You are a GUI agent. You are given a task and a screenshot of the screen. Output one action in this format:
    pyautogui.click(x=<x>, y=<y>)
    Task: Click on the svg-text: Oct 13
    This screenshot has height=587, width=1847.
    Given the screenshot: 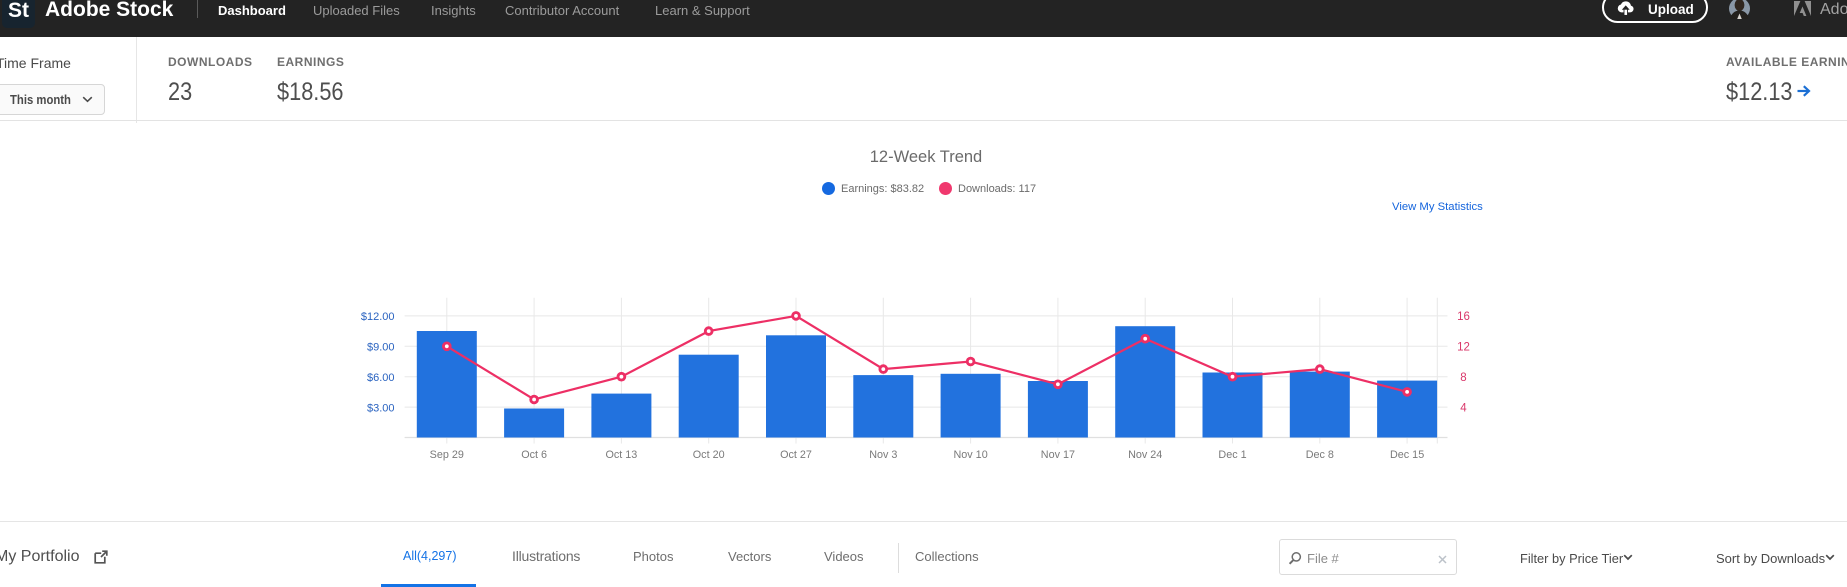 What is the action you would take?
    pyautogui.click(x=621, y=455)
    